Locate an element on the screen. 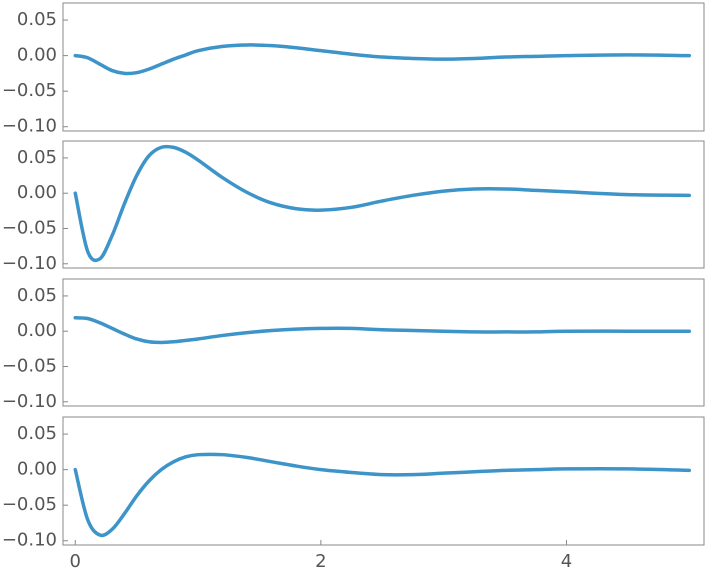 The image size is (720, 576). x-tick-label: 4 is located at coordinates (566, 561).